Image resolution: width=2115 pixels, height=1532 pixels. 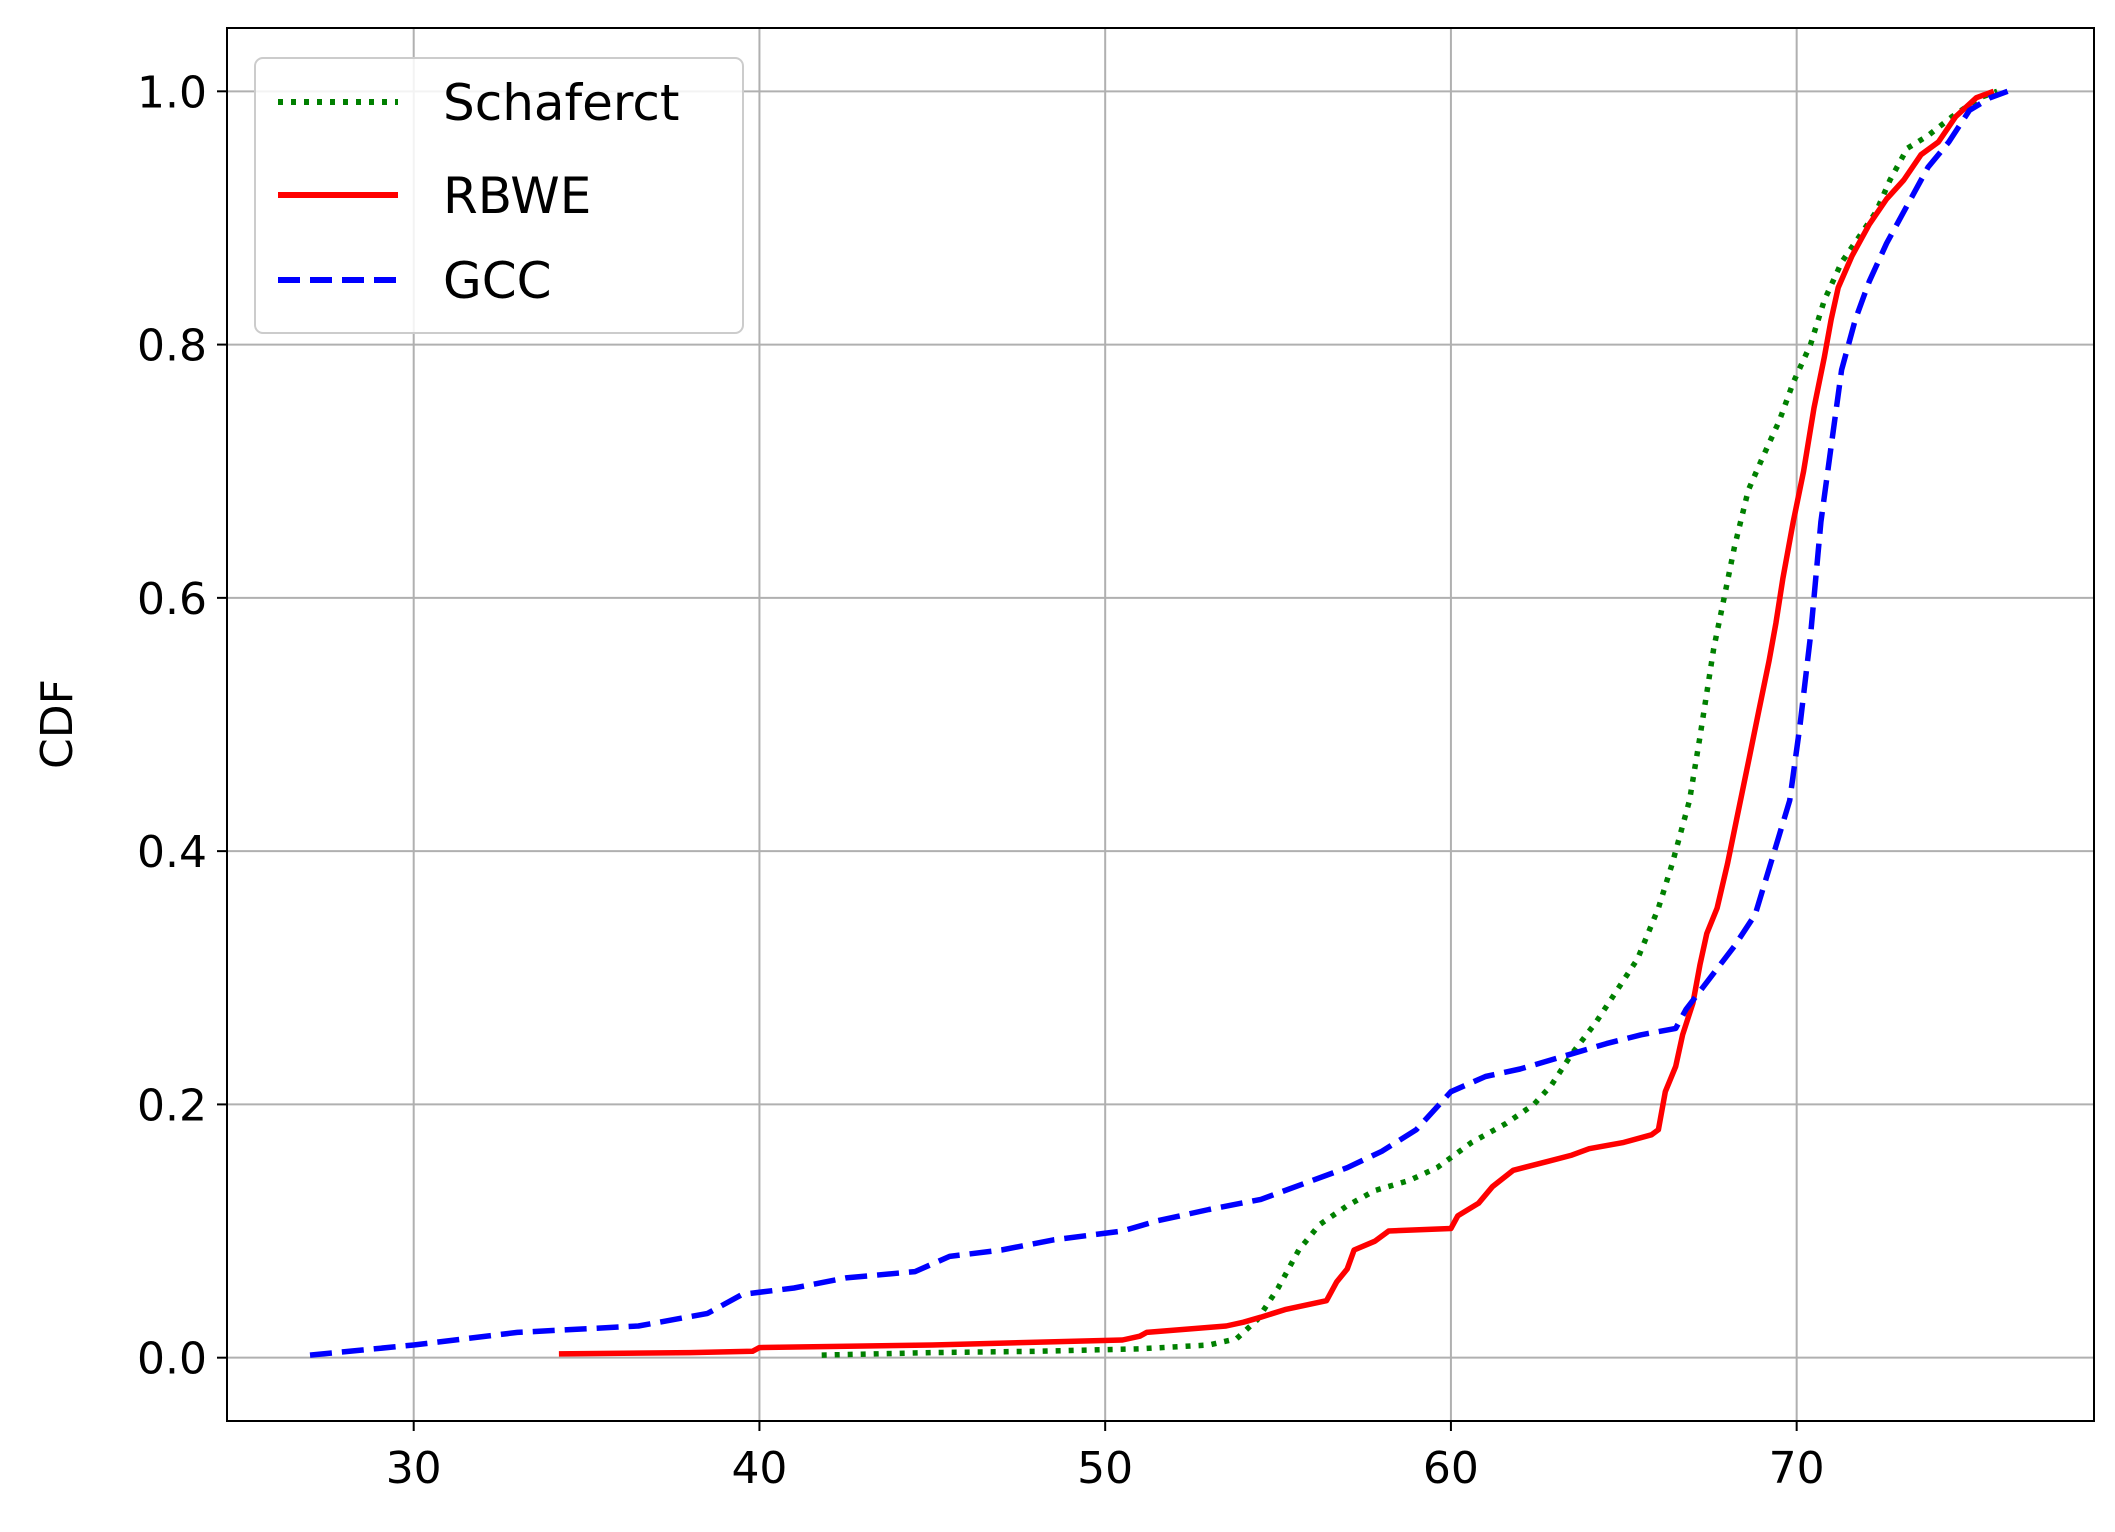 I want to click on x-tick-label: 50, so click(x=1105, y=1468).